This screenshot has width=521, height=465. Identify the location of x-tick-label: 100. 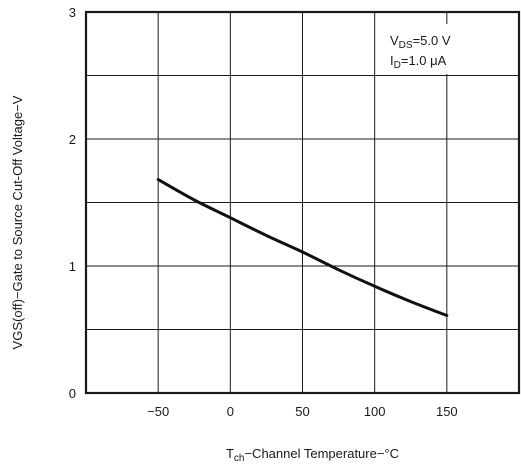
(375, 411).